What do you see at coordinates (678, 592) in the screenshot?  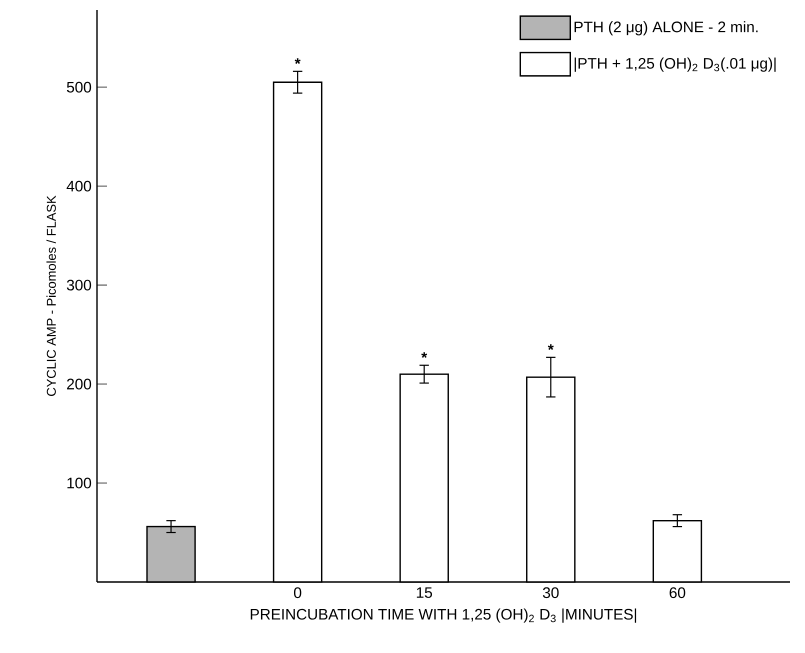 I see `x-tick-label: 60` at bounding box center [678, 592].